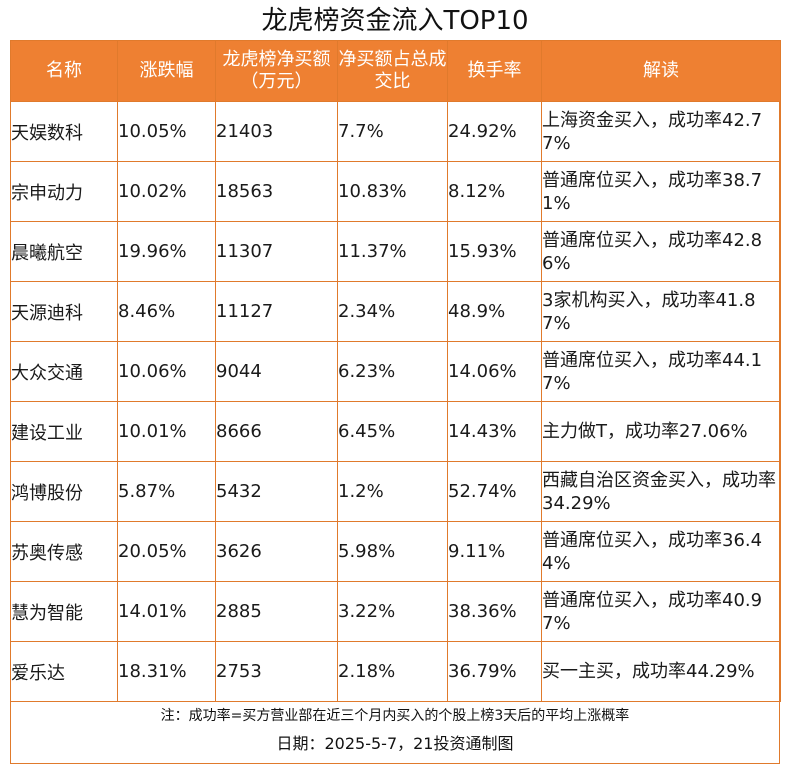 This screenshot has height=770, width=790. I want to click on header-change: 涨跌幅, so click(166, 71).